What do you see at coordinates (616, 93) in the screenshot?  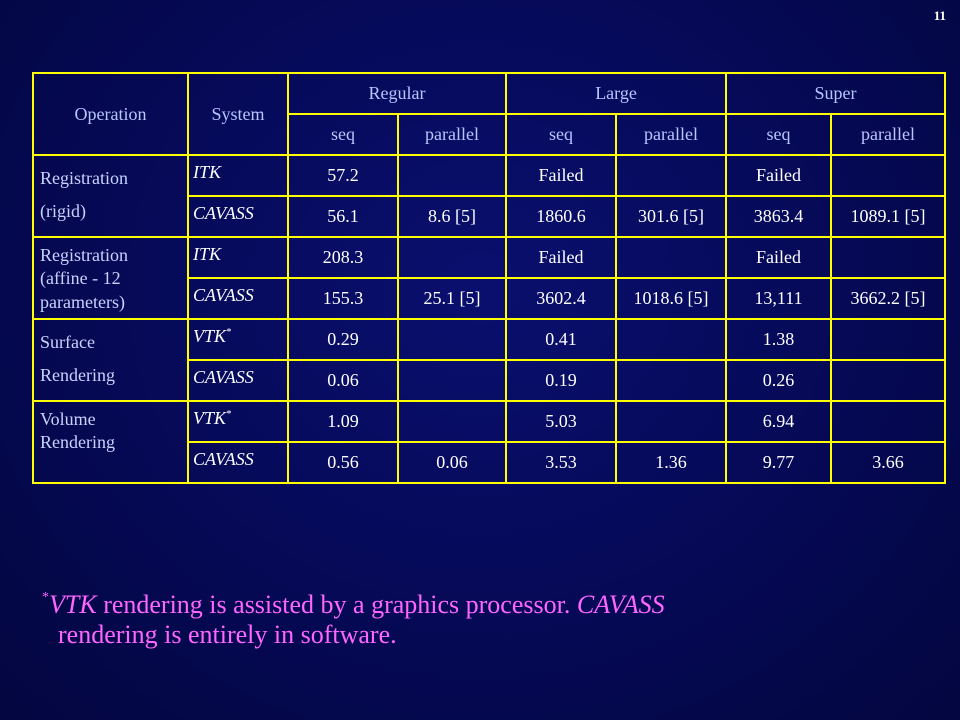 I see `header-large: Large` at bounding box center [616, 93].